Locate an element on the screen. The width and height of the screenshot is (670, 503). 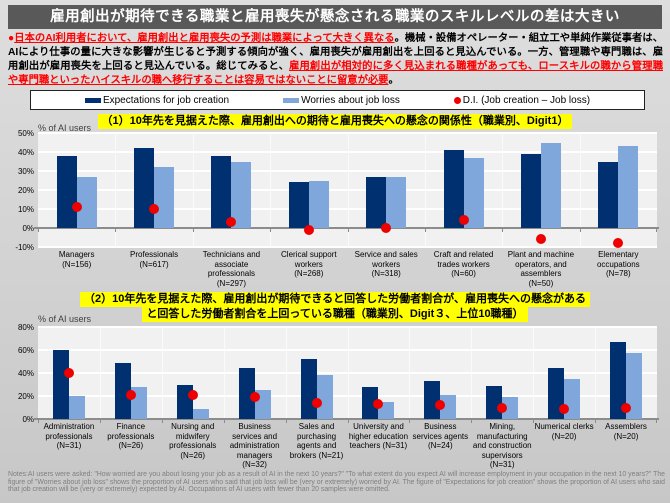
category-label: Finance professionals (N=26) is located at coordinates (131, 436).